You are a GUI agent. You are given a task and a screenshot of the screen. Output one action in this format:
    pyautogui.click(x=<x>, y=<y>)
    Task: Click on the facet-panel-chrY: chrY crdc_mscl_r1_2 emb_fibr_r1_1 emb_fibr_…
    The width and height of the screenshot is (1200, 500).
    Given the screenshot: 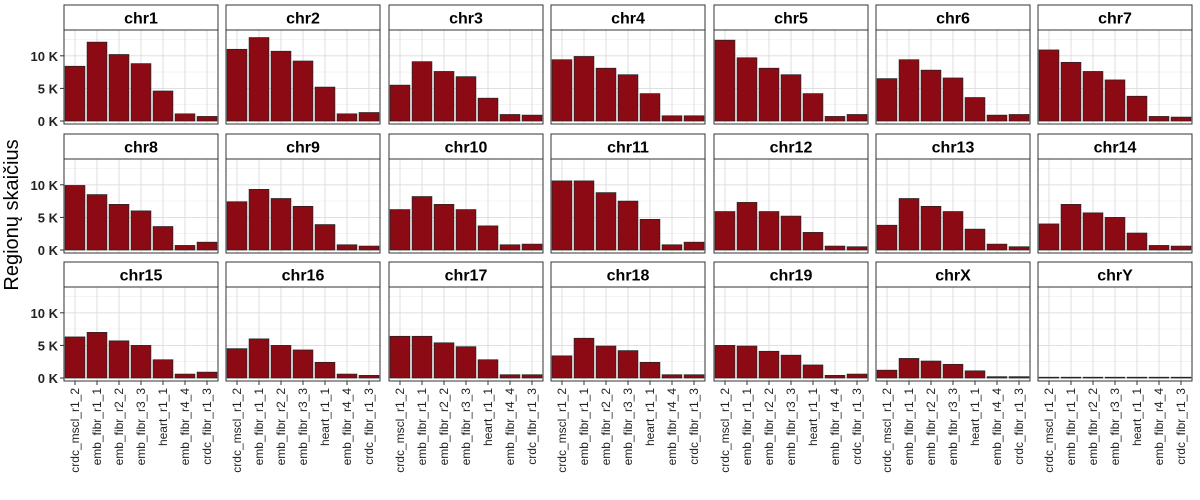 What is the action you would take?
    pyautogui.click(x=1115, y=367)
    